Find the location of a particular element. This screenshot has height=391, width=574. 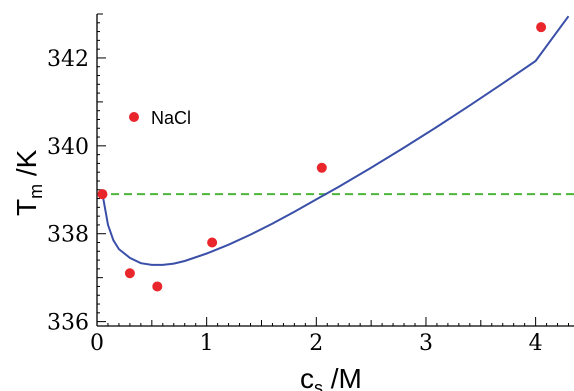

x-tick-label: 1 is located at coordinates (207, 343).